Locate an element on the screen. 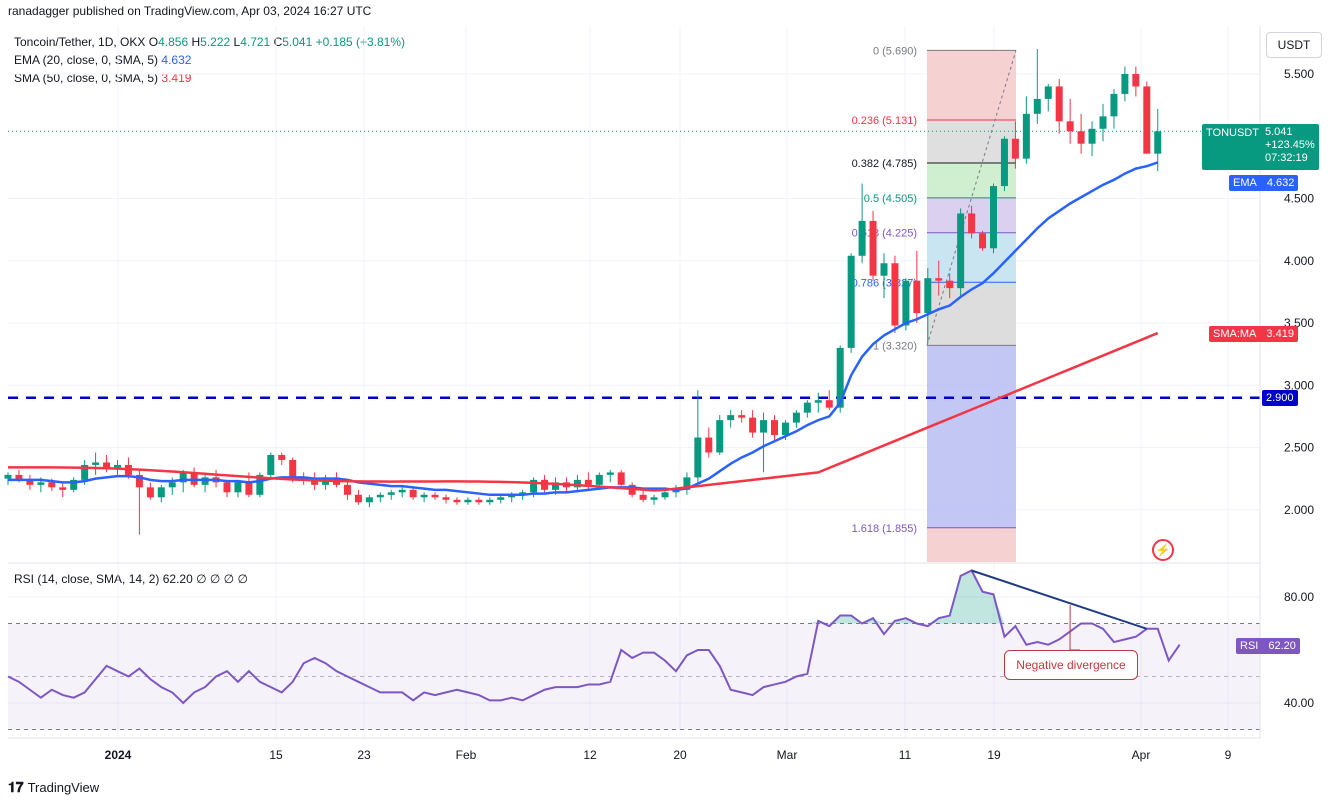 This screenshot has width=1335, height=802. last-price-value: 5.041 is located at coordinates (1278, 132).